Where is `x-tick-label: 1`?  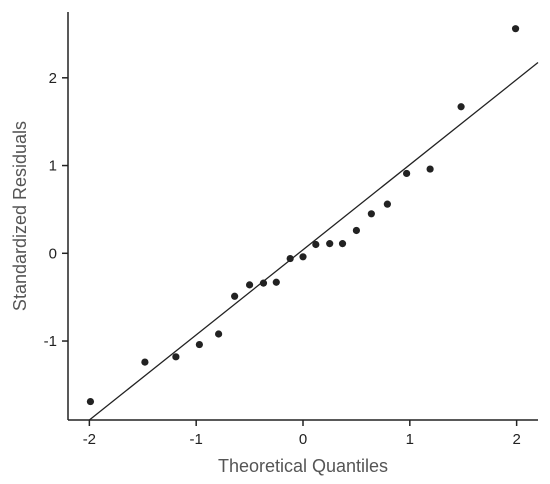 x-tick-label: 1 is located at coordinates (410, 439).